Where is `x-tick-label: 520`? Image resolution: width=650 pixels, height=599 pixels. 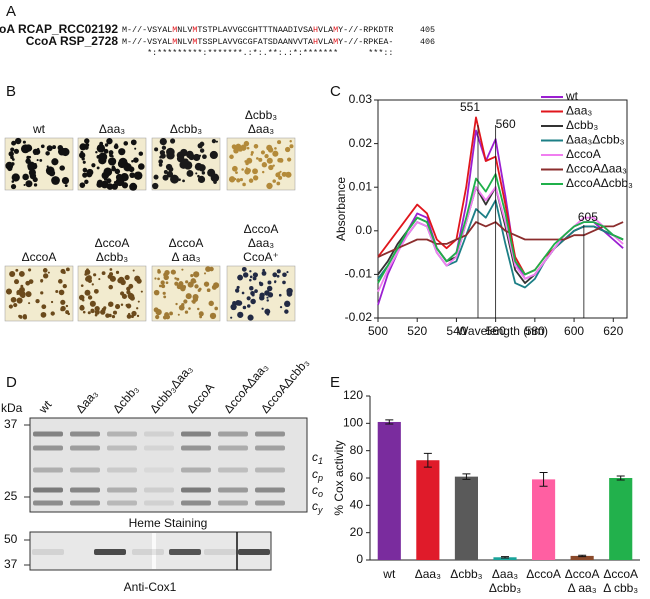
x-tick-label: 520 is located at coordinates (417, 331).